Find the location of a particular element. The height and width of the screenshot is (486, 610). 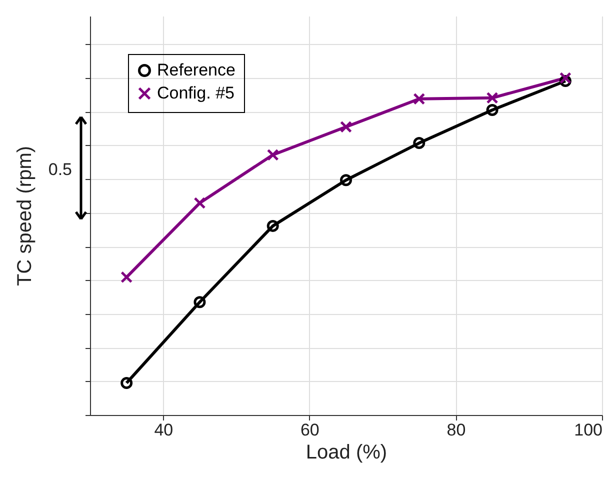

legend-label: Reference is located at coordinates (196, 70).